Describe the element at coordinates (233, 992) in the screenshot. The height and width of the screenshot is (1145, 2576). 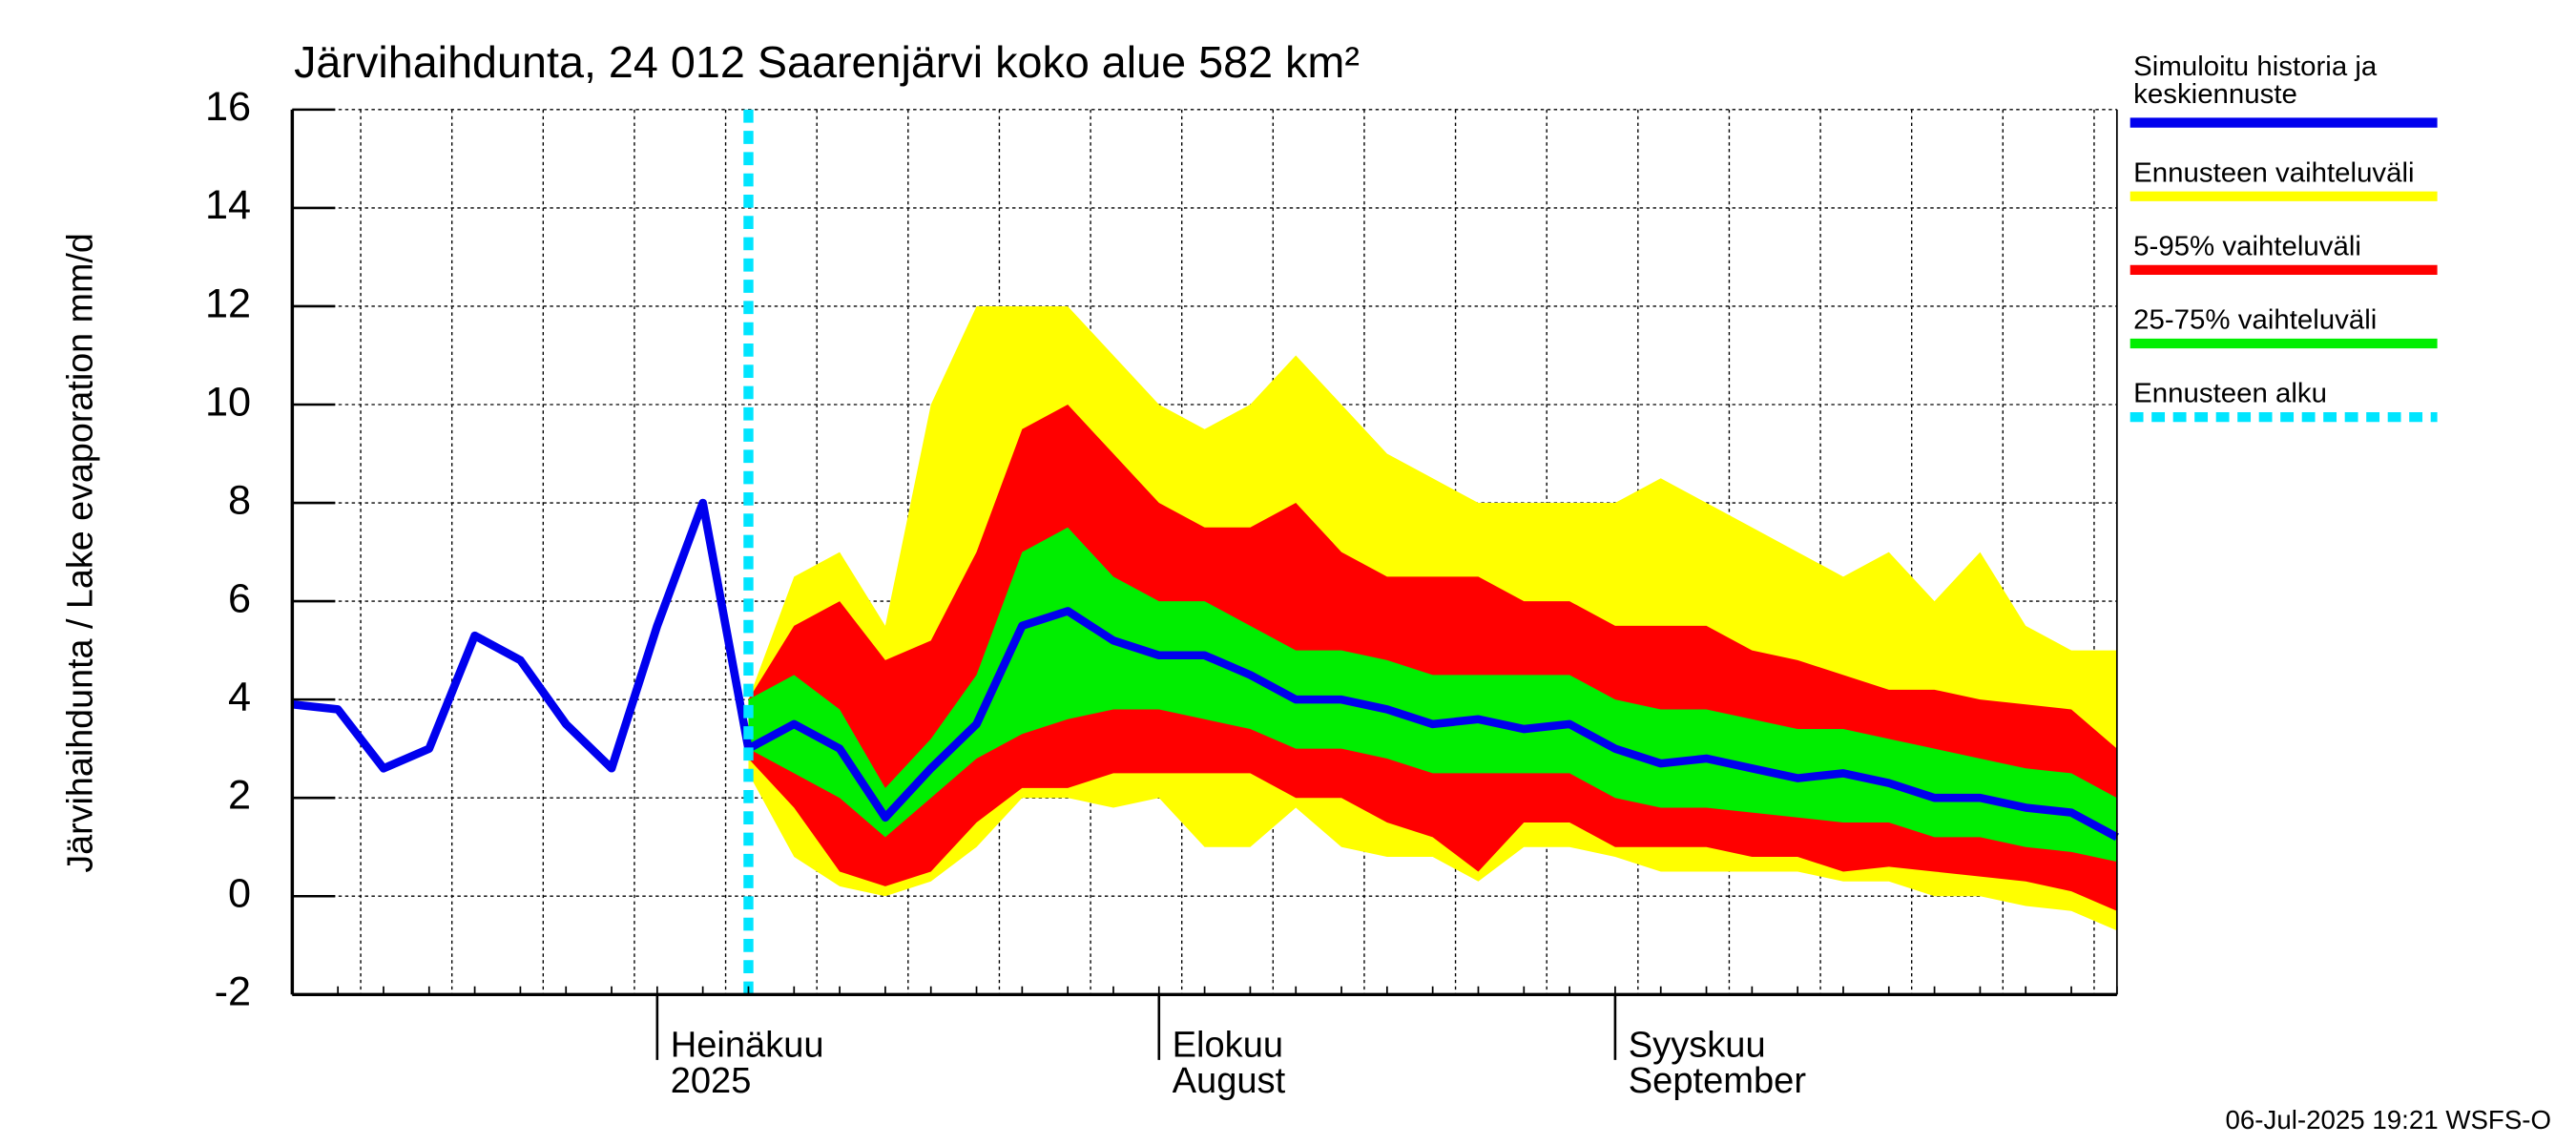
I see `y-tick-label: -2` at that location.